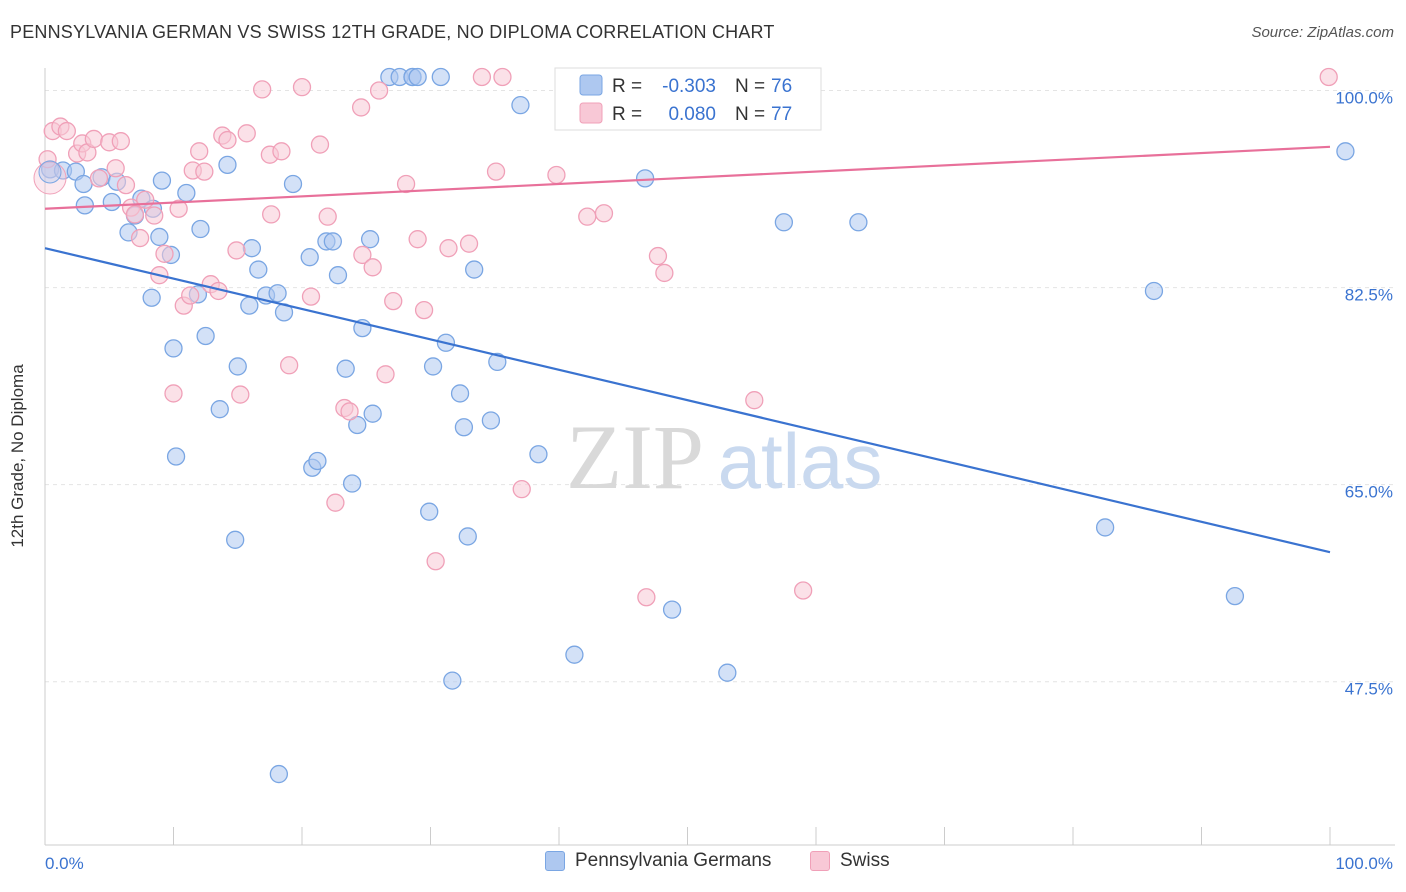  I want to click on watermark-zip: ZIP, so click(635, 457).